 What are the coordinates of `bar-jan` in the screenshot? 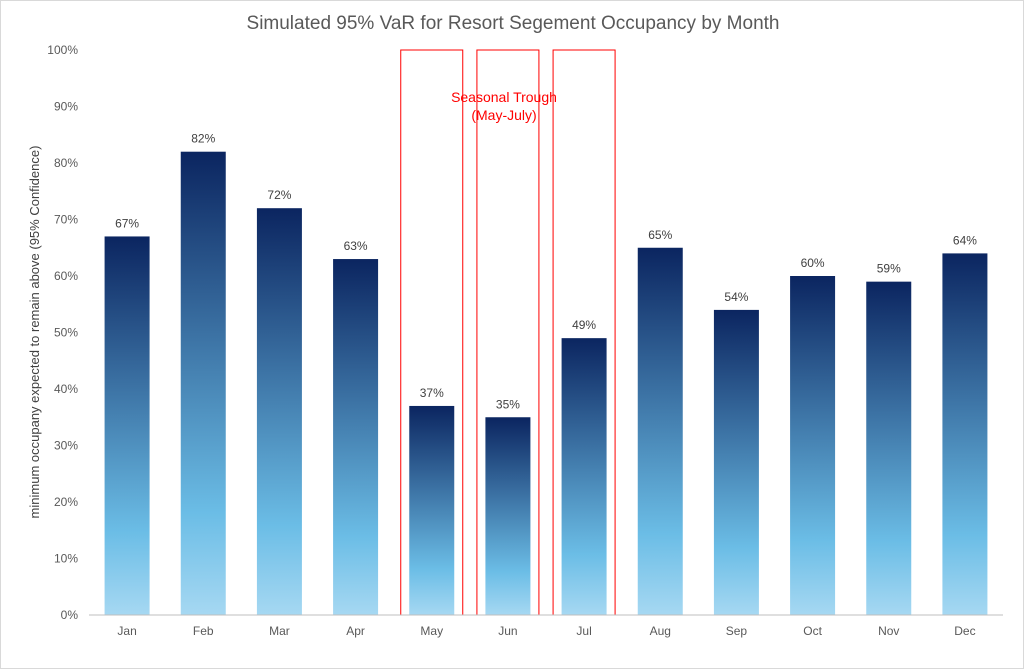 It's located at (127, 425).